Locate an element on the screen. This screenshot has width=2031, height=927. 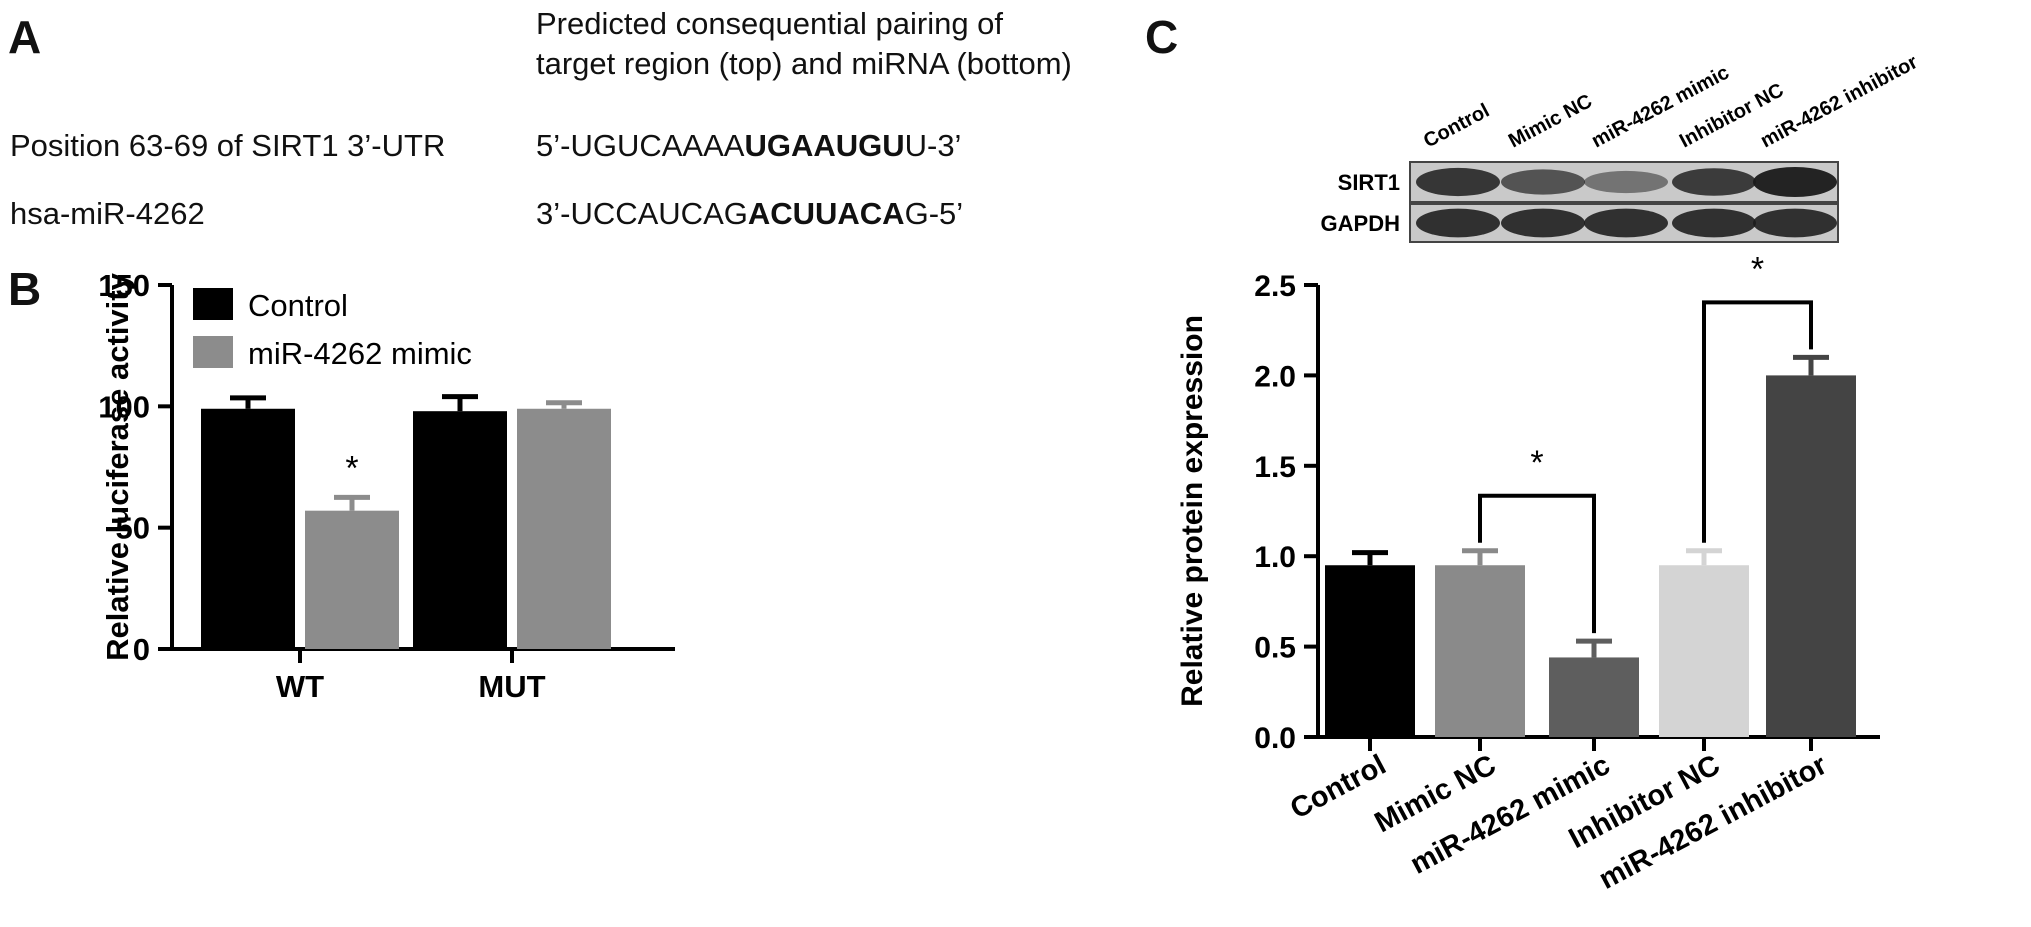
target-seq-prefix: 5’-UGUCAAAA is located at coordinates (640, 145).